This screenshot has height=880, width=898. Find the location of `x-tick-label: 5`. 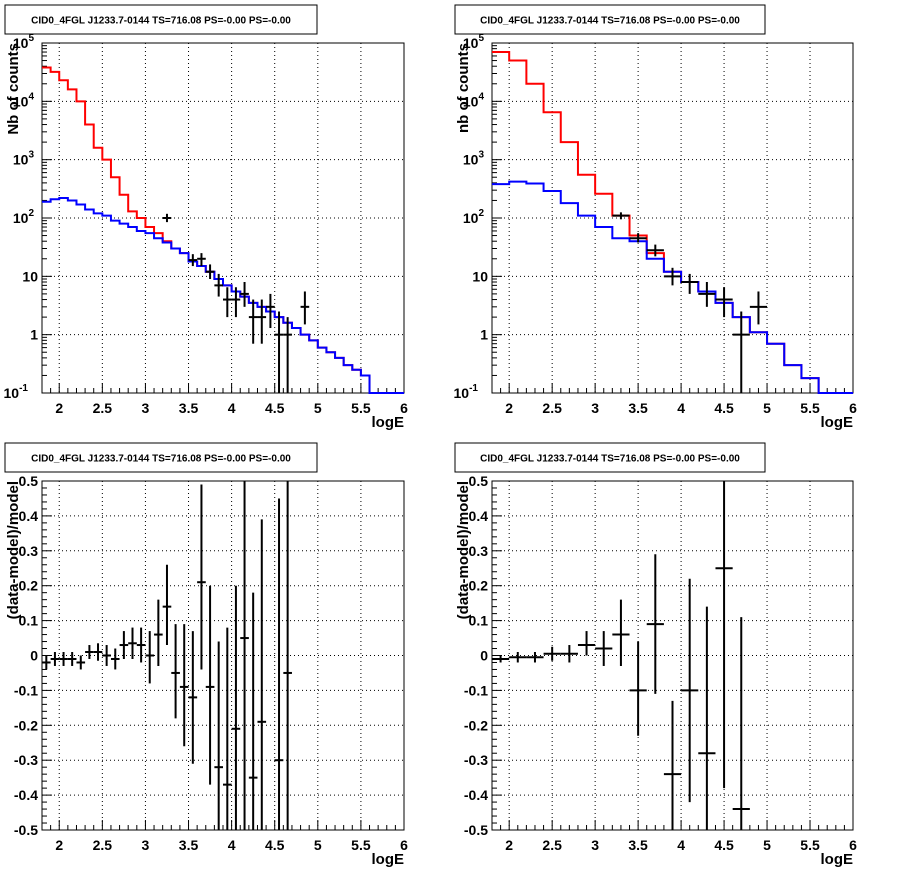

x-tick-label: 5 is located at coordinates (767, 845).